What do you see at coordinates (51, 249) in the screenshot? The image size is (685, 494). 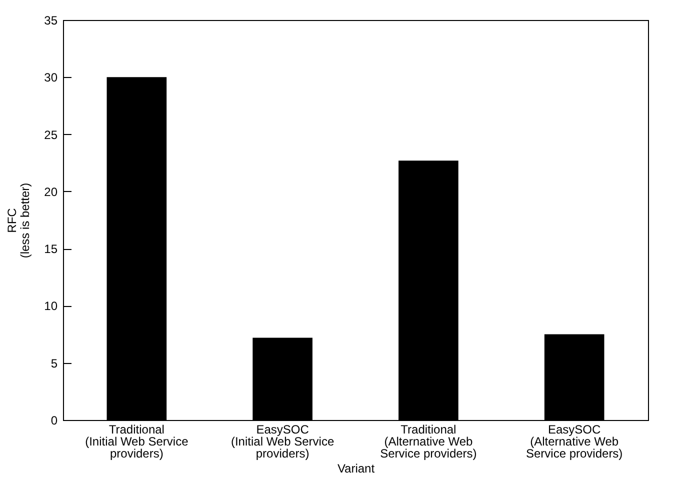 I see `y-tick-label: 15` at bounding box center [51, 249].